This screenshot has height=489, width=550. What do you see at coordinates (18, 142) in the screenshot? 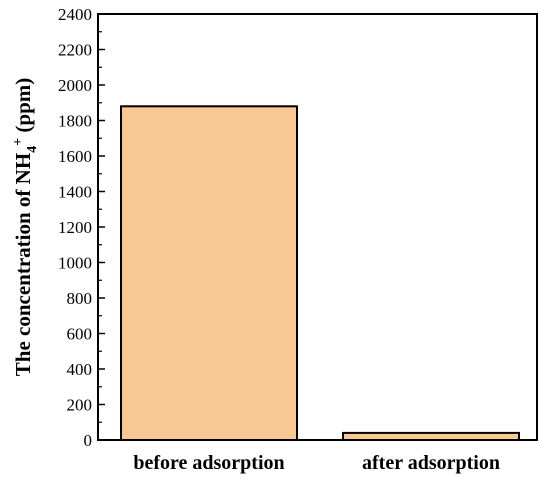
I see `y-axis-label-superscript: +` at bounding box center [18, 142].